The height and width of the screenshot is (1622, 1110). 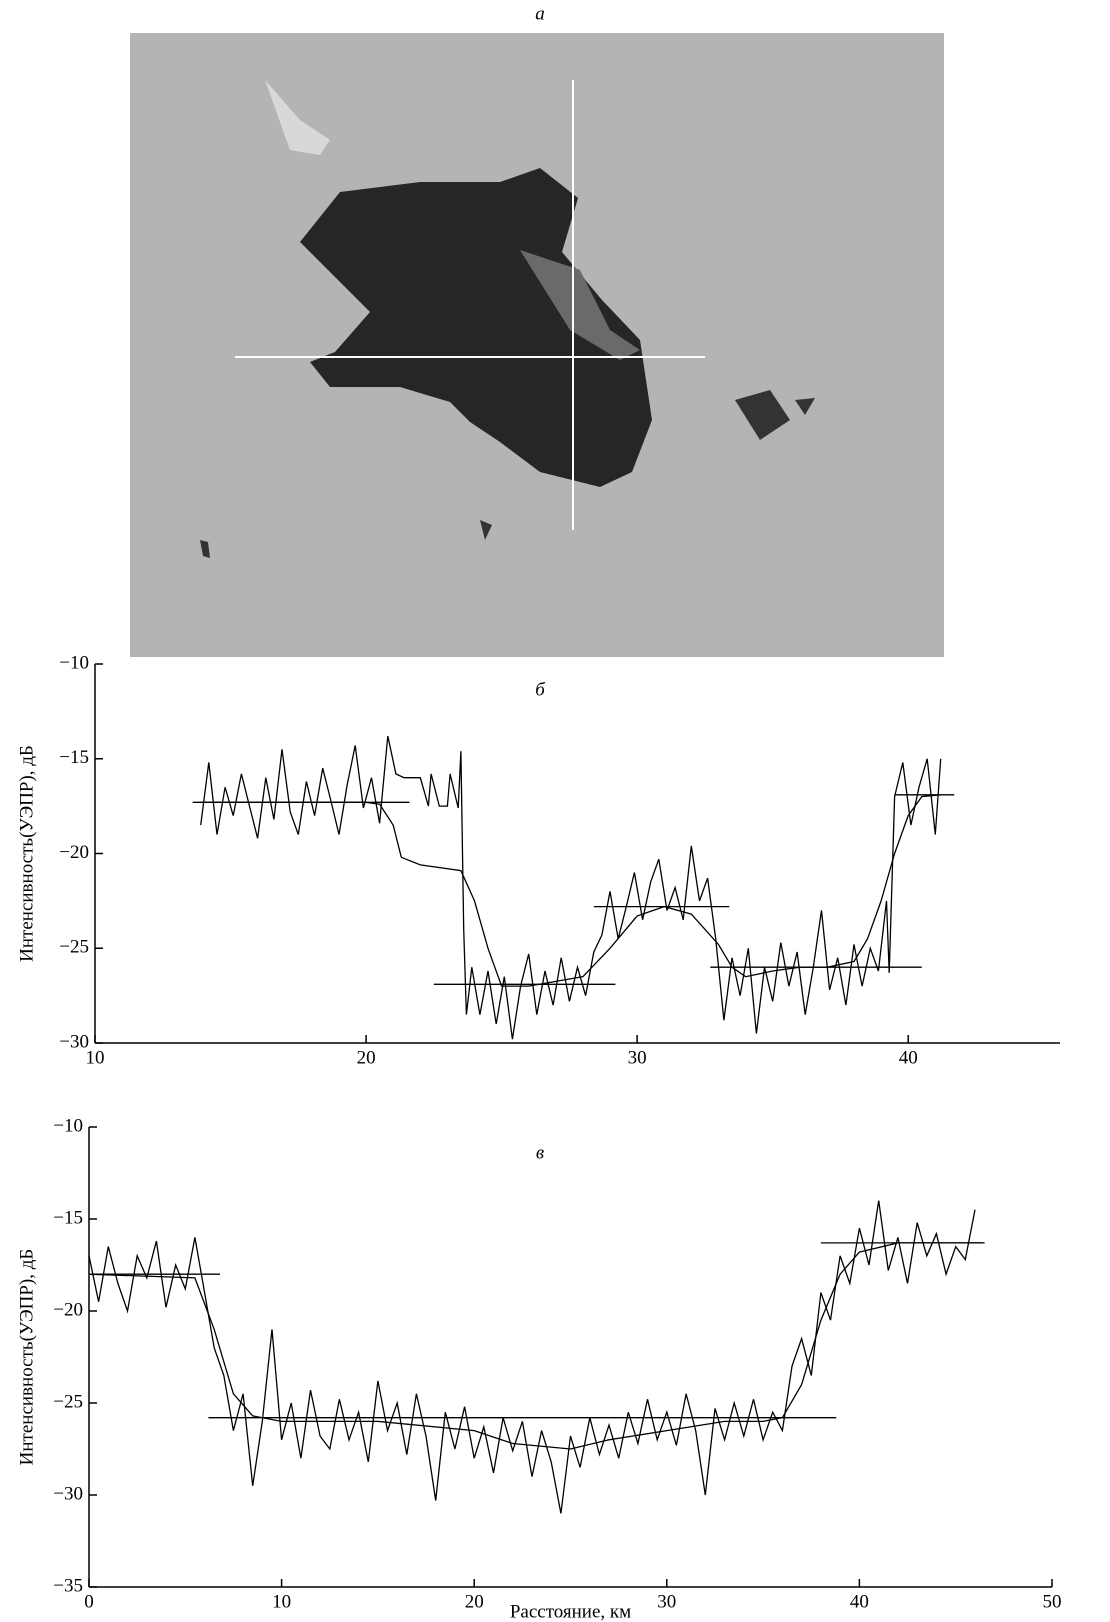 What do you see at coordinates (540, 13) in the screenshot?
I see `image-label: а` at bounding box center [540, 13].